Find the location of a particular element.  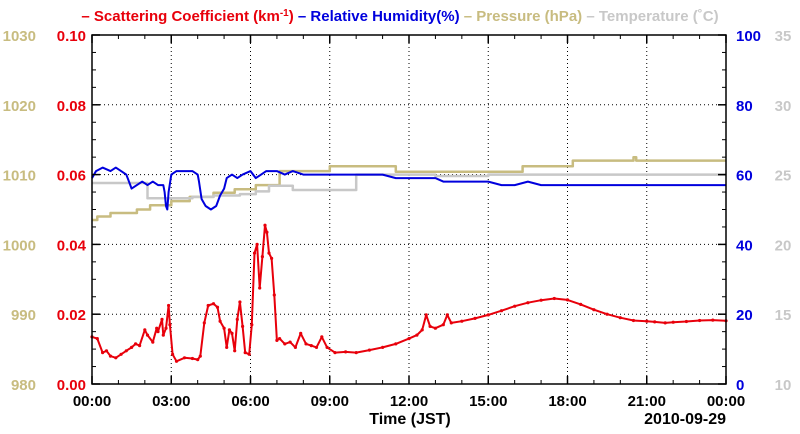

x-tick-label: 06:00 is located at coordinates (250, 401).